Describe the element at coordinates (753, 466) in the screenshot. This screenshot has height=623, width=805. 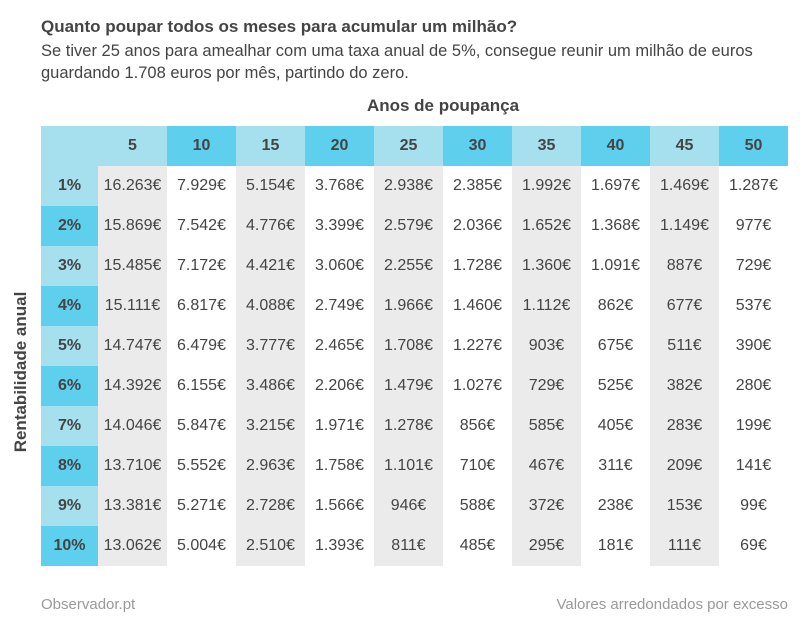
I see `table-cell: 141€` at that location.